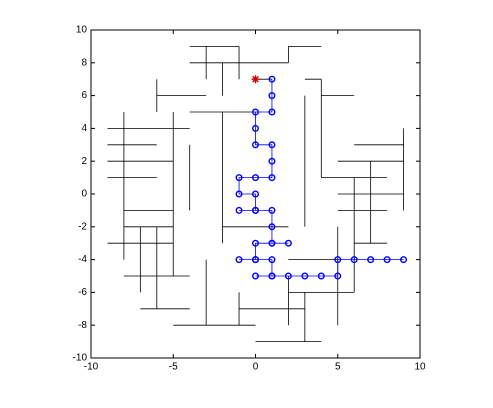 Image resolution: width=493 pixels, height=408 pixels. I want to click on y-tick-label: 8, so click(84, 62).